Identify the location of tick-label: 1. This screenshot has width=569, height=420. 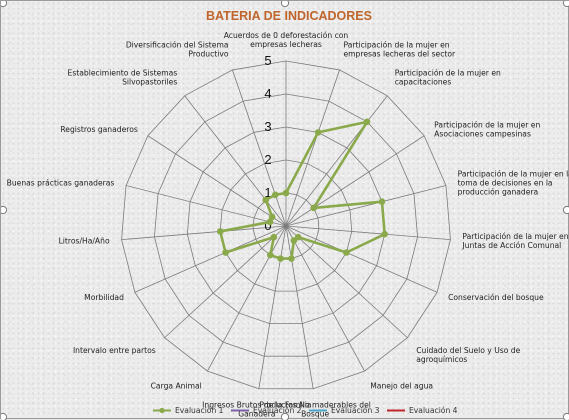
(267, 192).